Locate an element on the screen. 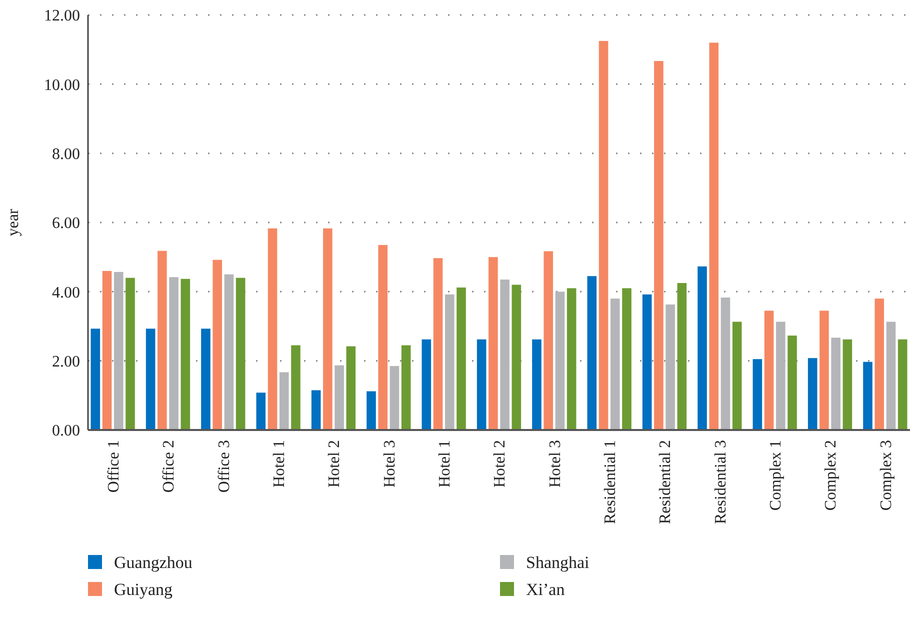  y-tick-label: 10.00 is located at coordinates (62, 85).